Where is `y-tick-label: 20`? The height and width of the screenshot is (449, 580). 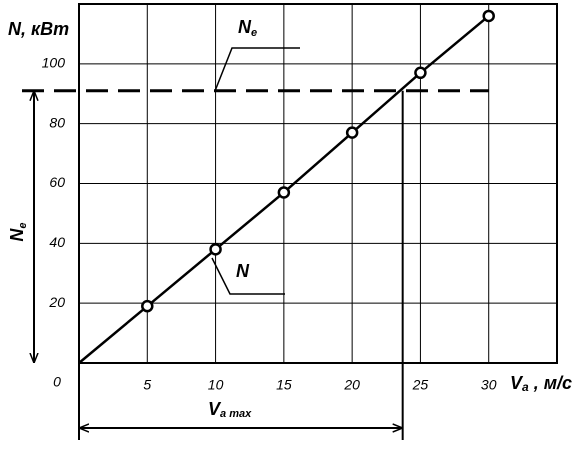 y-tick-label: 20 is located at coordinates (56, 302).